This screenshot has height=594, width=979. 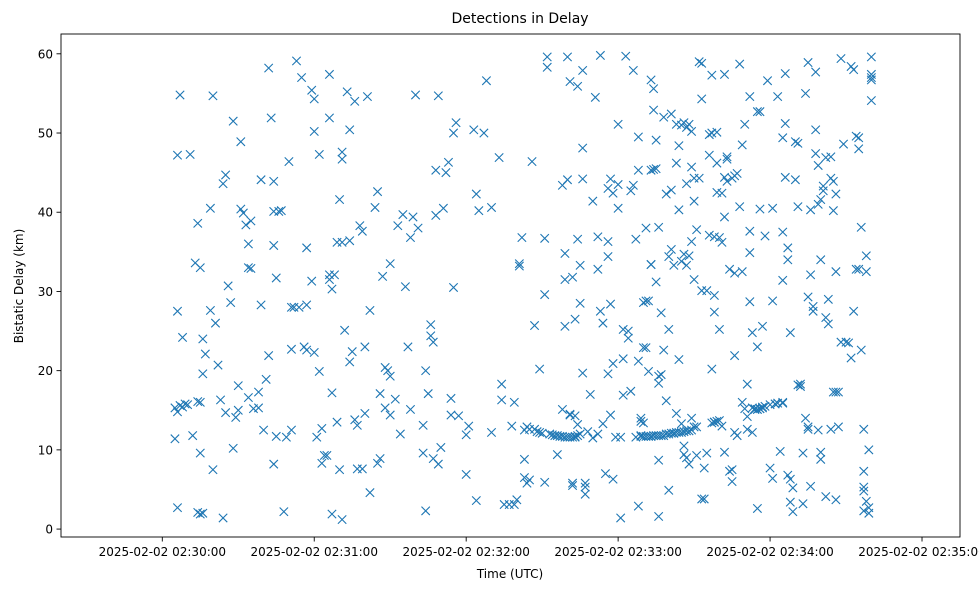 I want to click on x-tick-label: 2025-02-02 02:35:00, so click(x=918, y=552).